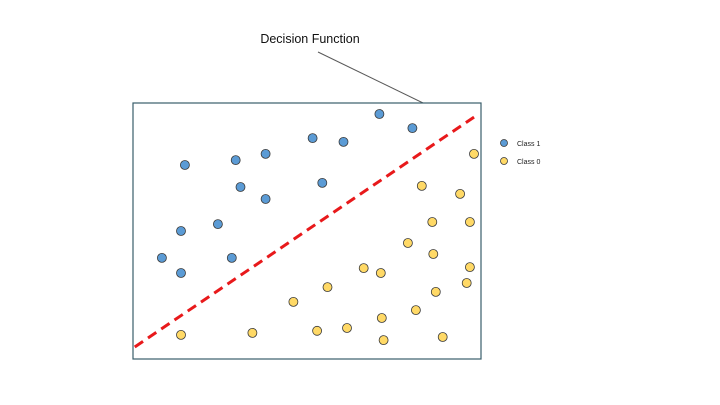  What do you see at coordinates (528, 162) in the screenshot?
I see `legend-label-class-0: Class 0` at bounding box center [528, 162].